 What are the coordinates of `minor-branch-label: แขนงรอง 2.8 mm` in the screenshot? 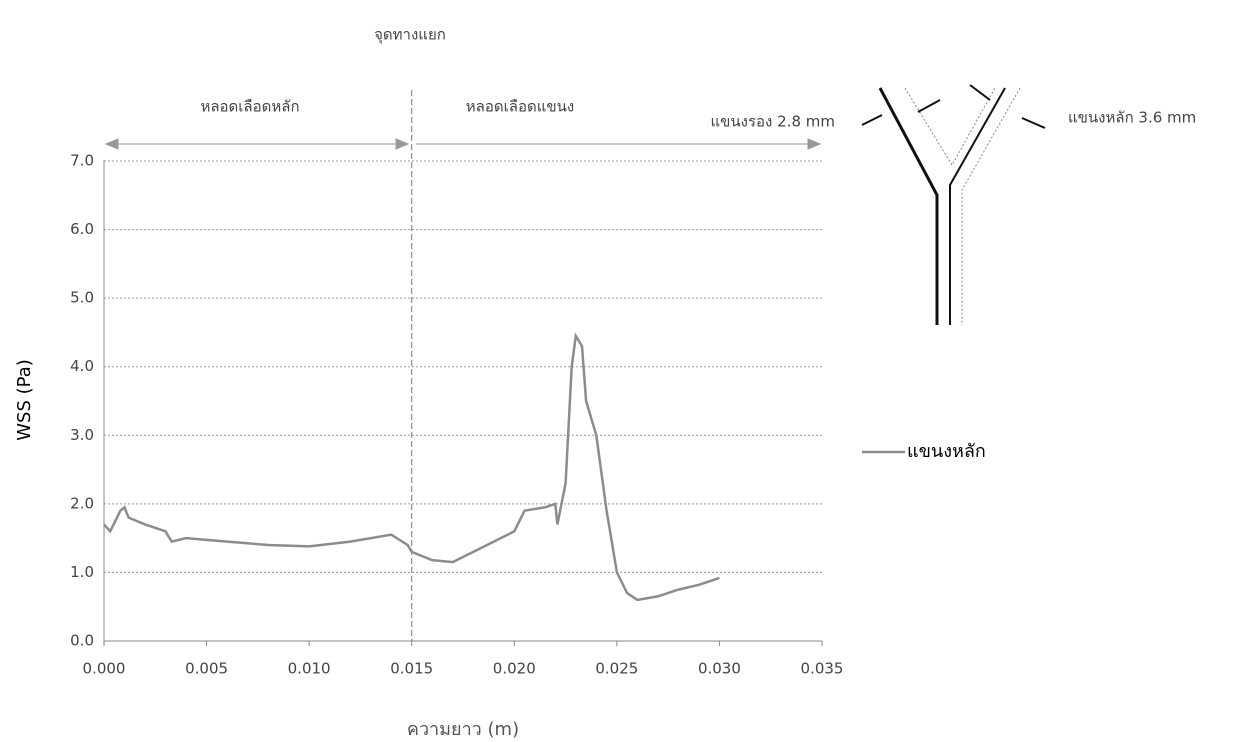 It's located at (772, 122).